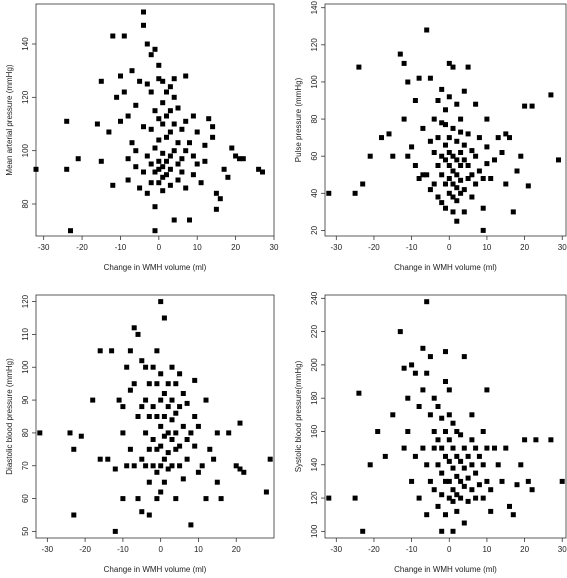 Image resolution: width=567 pixels, height=578 pixels. I want to click on y-tick-label: 90, so click(25, 399).